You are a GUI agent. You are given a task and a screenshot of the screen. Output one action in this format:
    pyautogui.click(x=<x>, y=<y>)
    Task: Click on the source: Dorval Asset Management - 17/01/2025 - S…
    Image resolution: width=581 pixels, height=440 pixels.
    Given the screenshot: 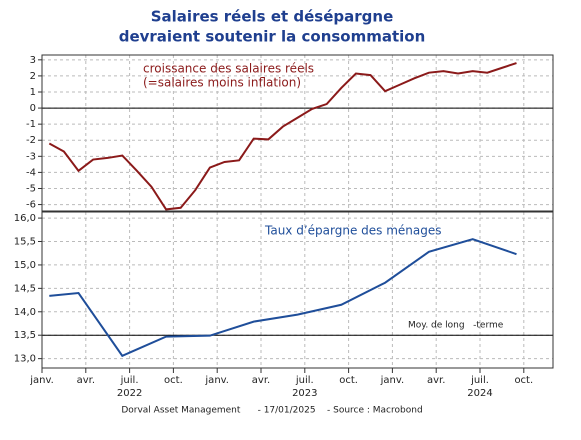 What is the action you would take?
    pyautogui.click(x=271, y=411)
    